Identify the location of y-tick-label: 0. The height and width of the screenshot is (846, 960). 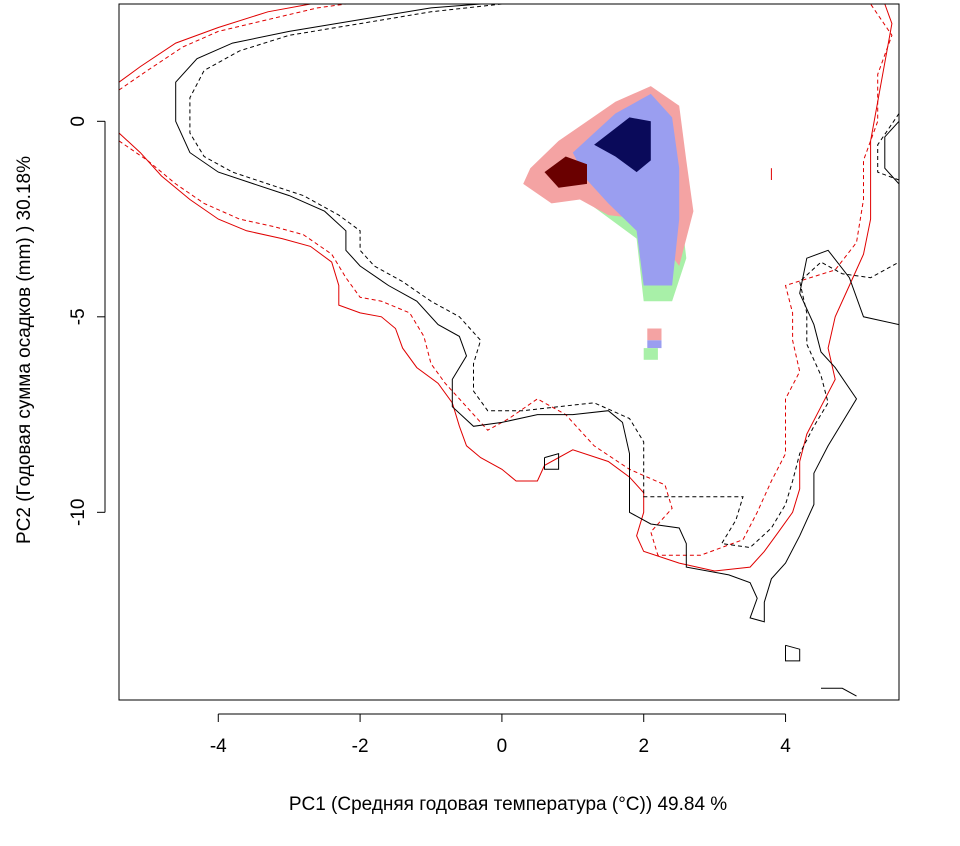
(78, 121).